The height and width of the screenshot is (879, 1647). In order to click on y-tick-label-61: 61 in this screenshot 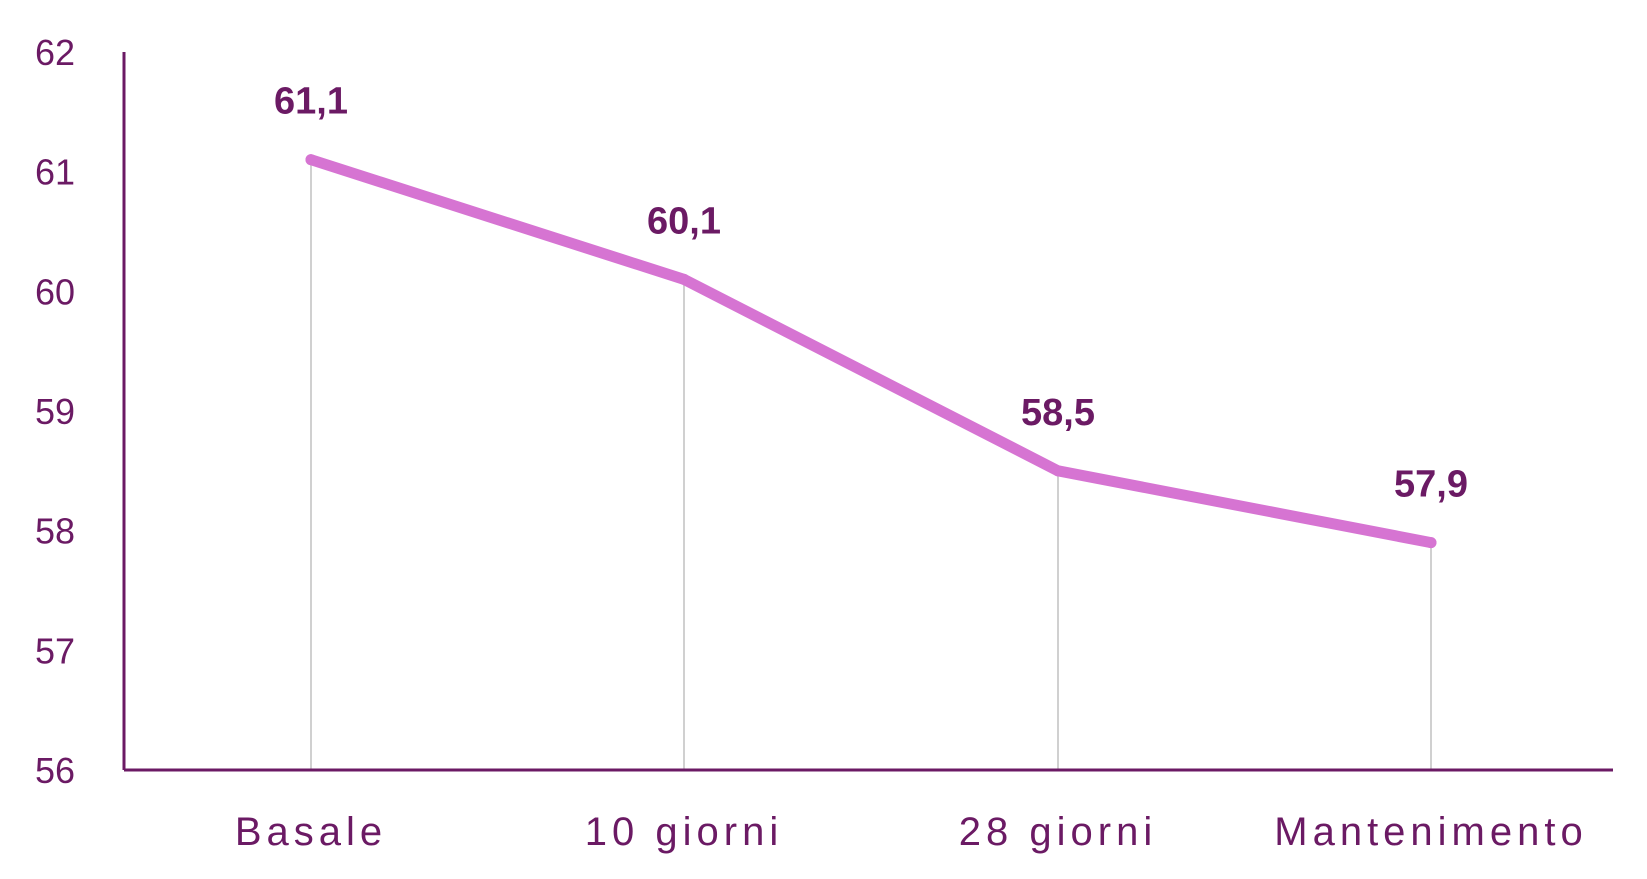, I will do `click(55, 172)`.